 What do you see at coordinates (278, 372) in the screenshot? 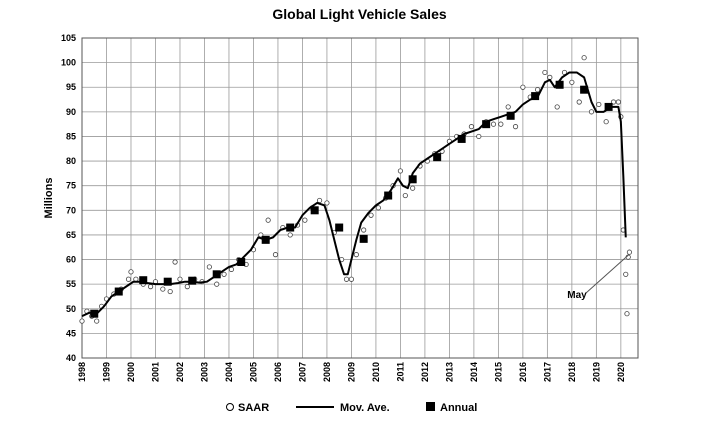
I see `x-tick-label: 2006` at bounding box center [278, 372].